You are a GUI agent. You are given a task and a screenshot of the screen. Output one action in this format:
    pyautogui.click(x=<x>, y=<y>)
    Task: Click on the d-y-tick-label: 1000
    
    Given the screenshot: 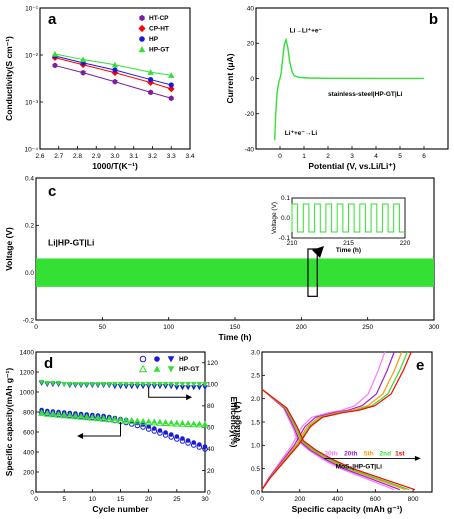 What is the action you would take?
    pyautogui.click(x=27, y=392)
    